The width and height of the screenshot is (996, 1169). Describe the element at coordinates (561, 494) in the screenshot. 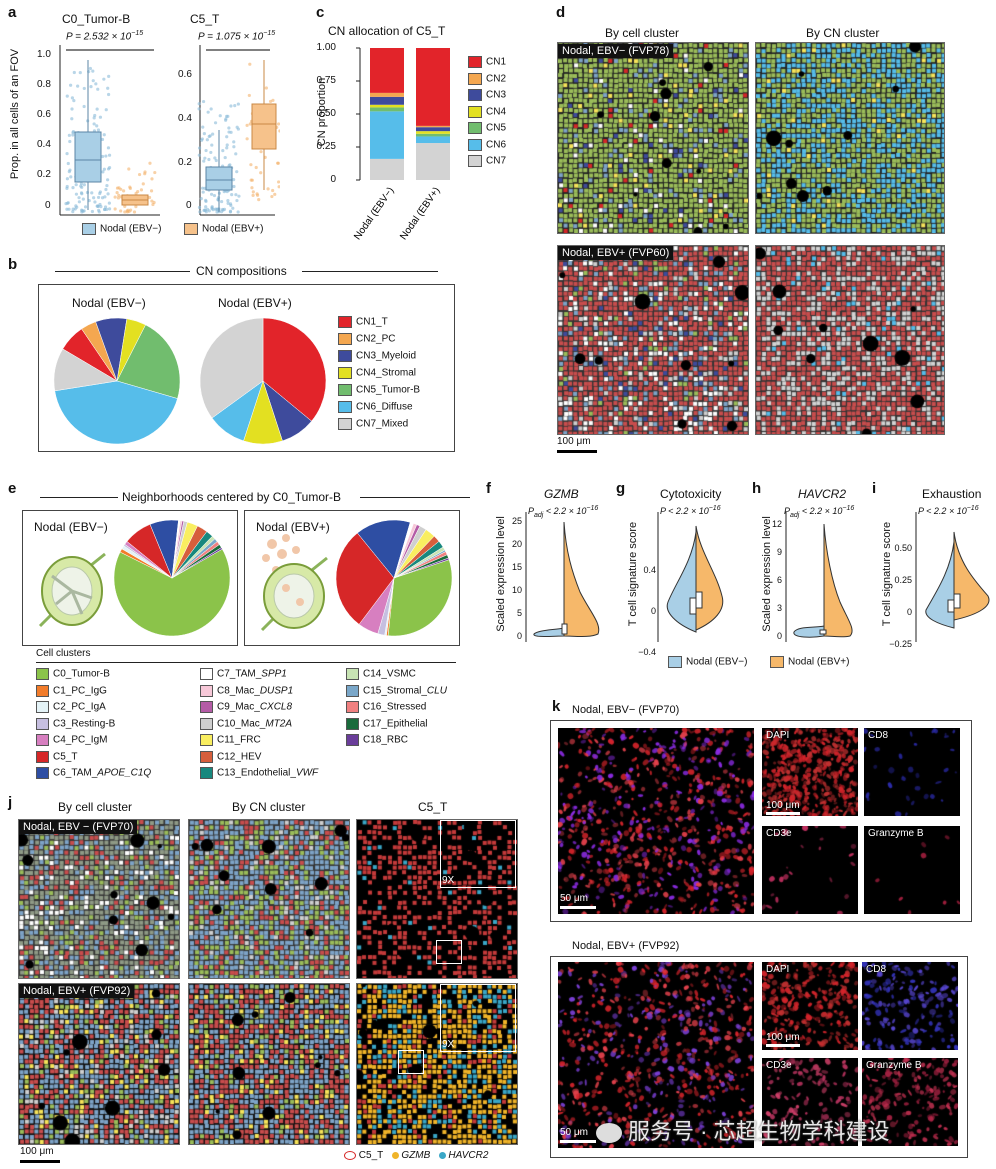

I see `panel-f-title: GZMB` at that location.